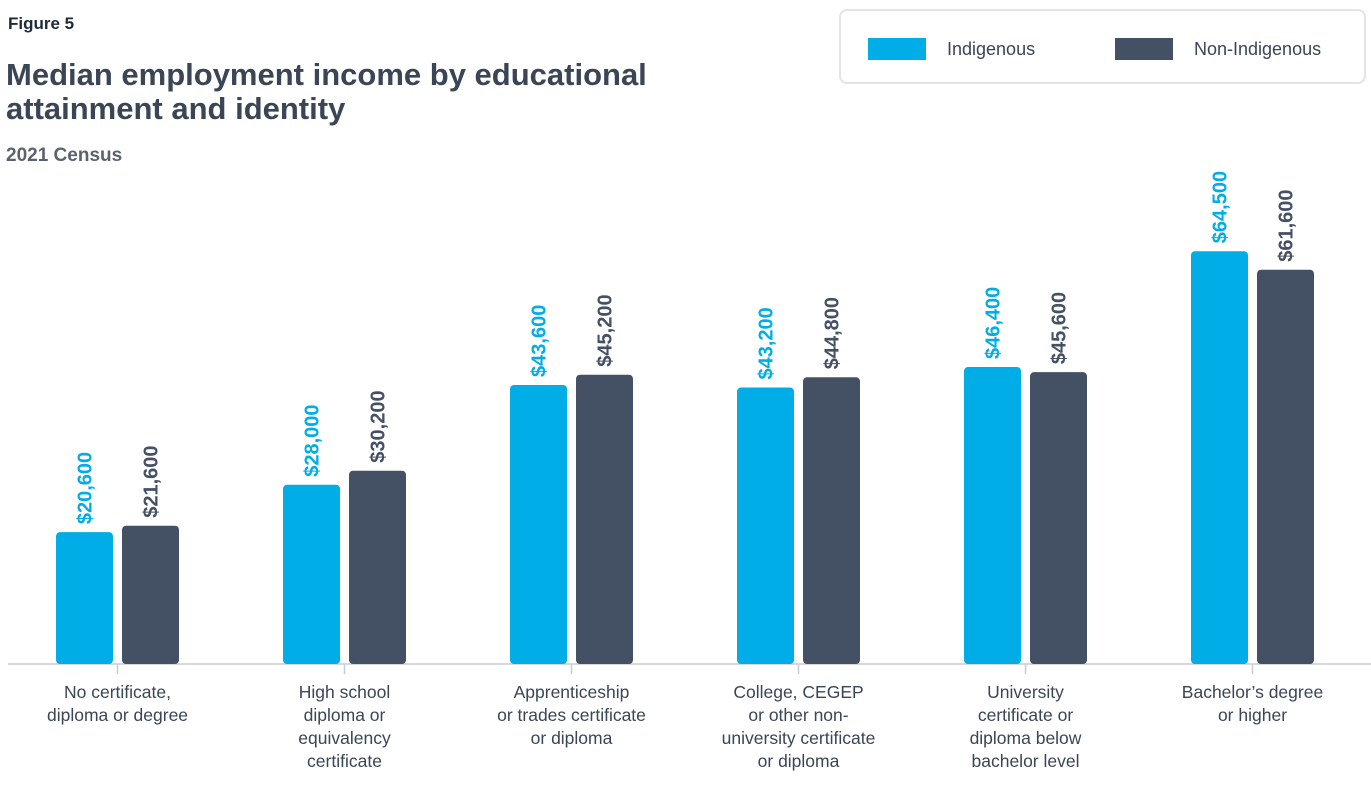 The image size is (1371, 795). Describe the element at coordinates (313, 441) in the screenshot. I see `data-label-indigenous: $28,000` at that location.